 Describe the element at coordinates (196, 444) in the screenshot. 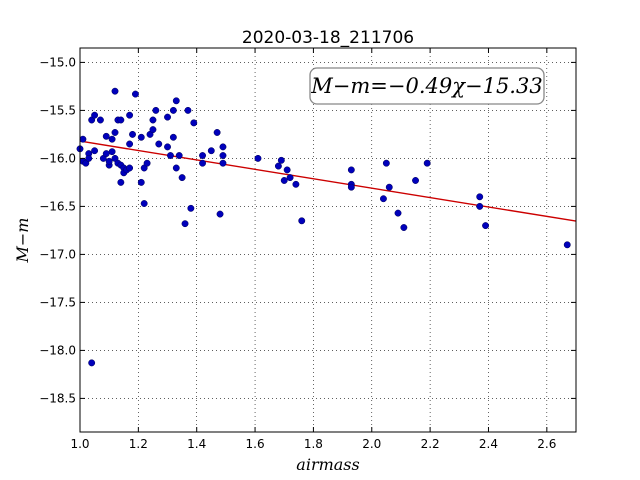

I see `x-tick-label: 1.4` at that location.